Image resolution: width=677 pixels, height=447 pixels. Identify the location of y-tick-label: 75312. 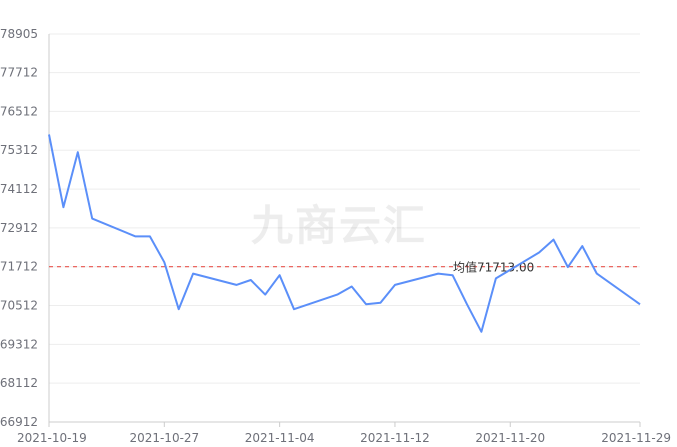
(19, 150).